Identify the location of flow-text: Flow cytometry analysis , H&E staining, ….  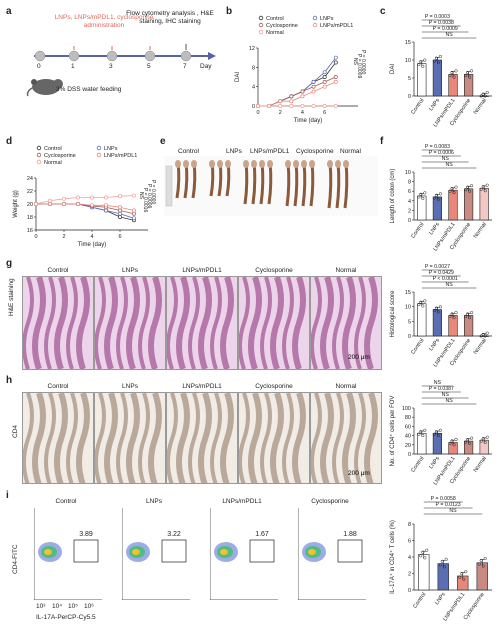
(170, 17).